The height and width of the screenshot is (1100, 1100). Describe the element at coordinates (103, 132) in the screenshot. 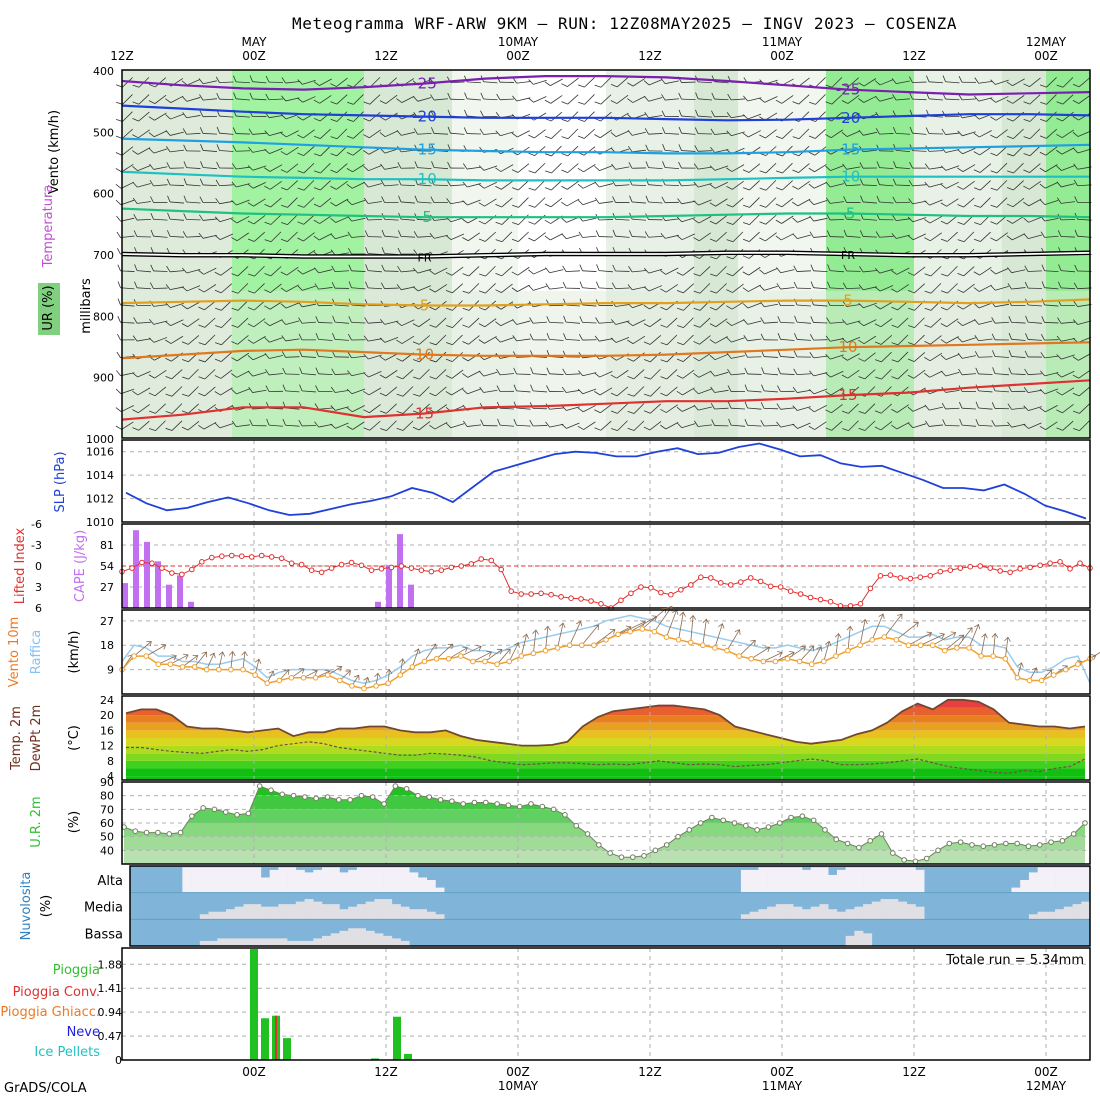

I see `pressure-tick-label: 500` at that location.